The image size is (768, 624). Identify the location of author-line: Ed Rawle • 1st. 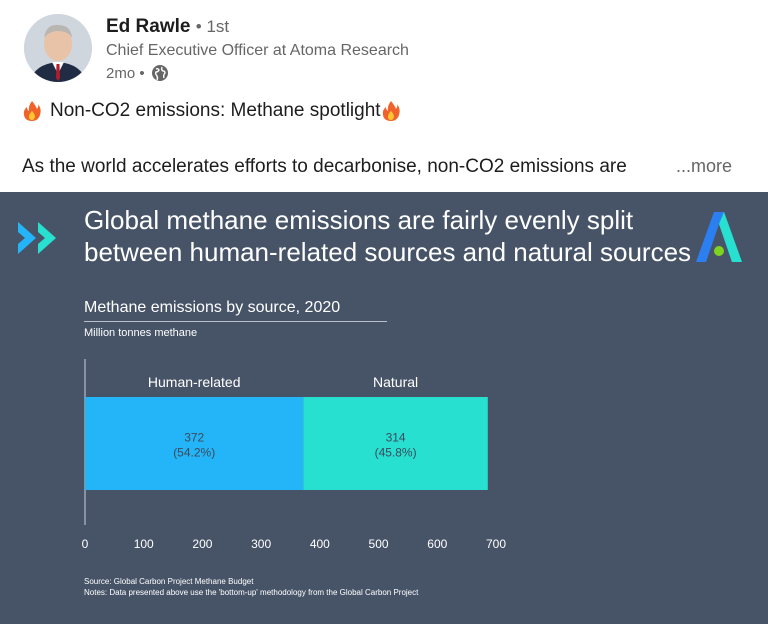
(167, 27).